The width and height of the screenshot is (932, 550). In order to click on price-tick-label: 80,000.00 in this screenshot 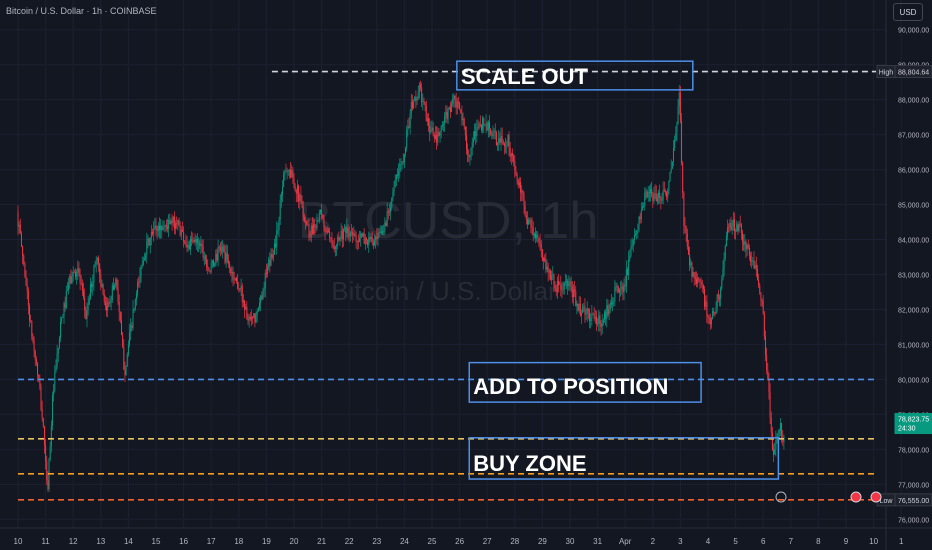, I will do `click(913, 380)`.